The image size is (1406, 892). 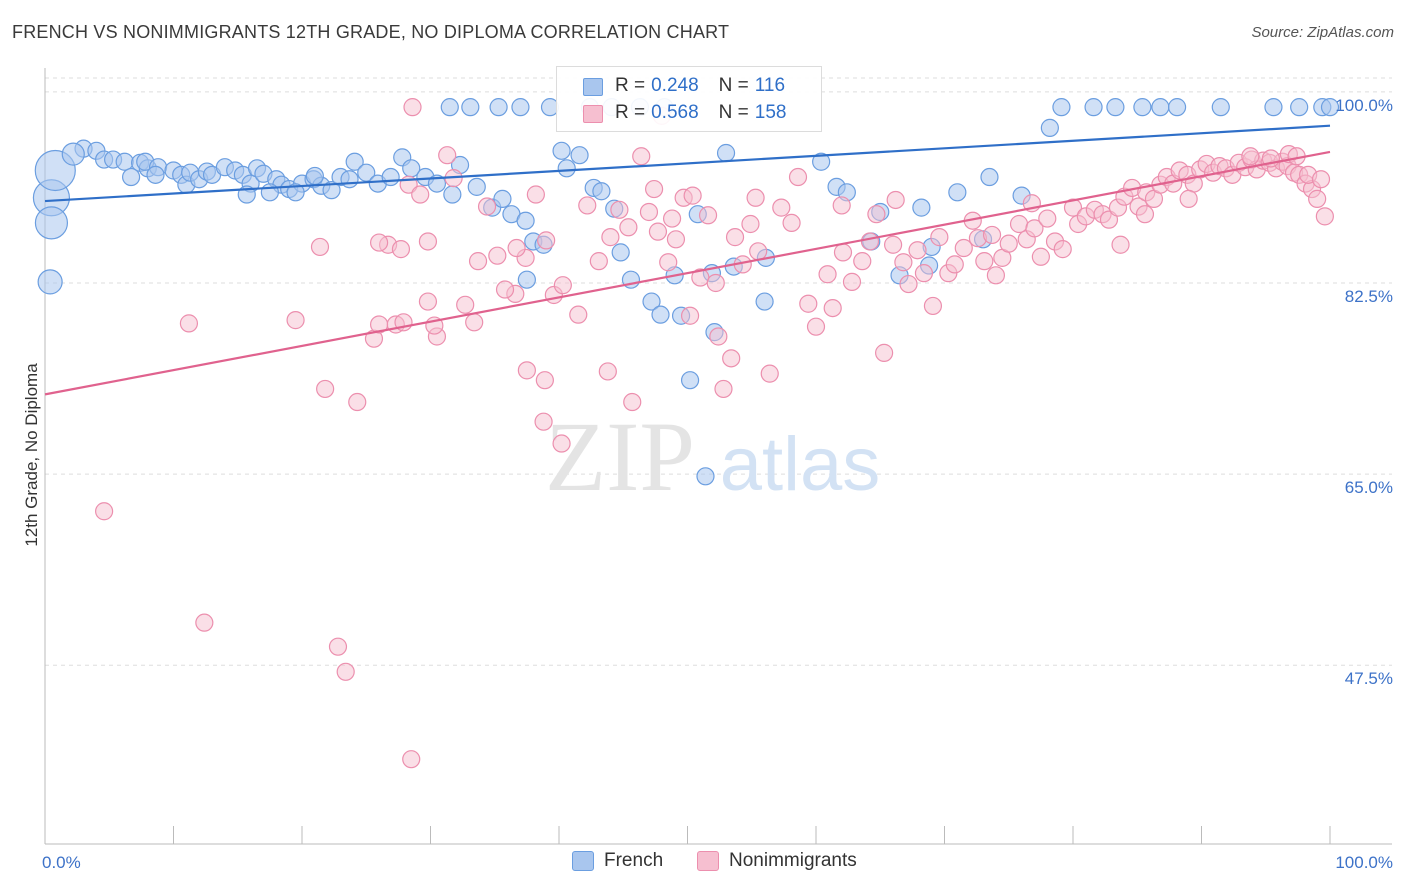 I want to click on nonimmigrants-stats-row: R = 0.568 N = 158, so click(x=700, y=113).